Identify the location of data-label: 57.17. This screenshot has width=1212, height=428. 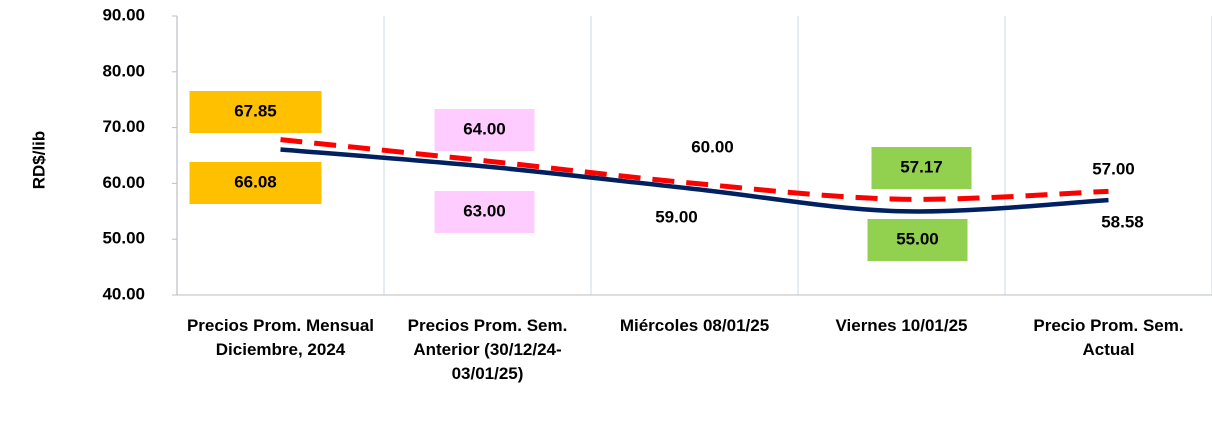
(921, 166).